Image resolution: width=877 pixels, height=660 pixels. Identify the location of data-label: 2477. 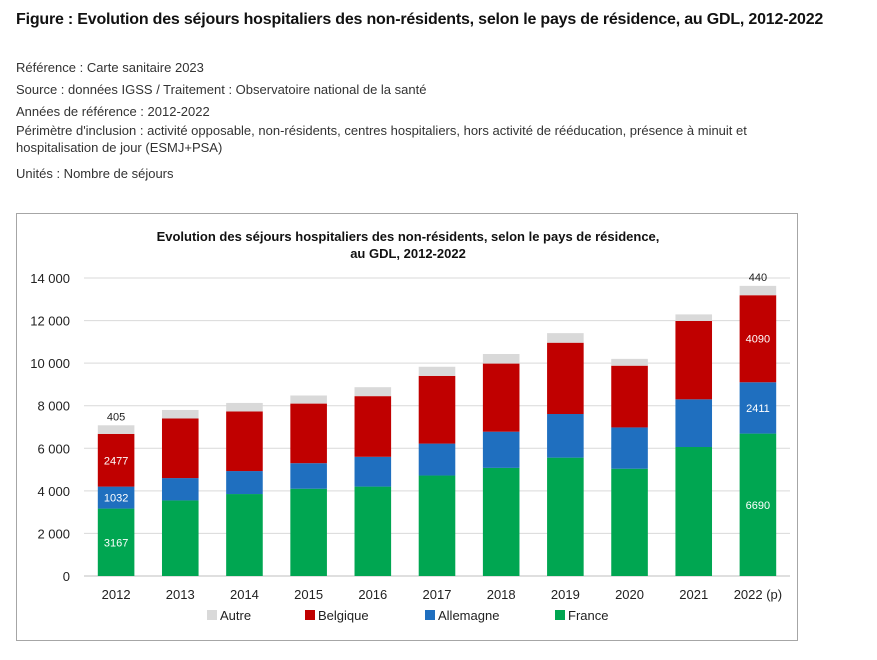
(116, 461).